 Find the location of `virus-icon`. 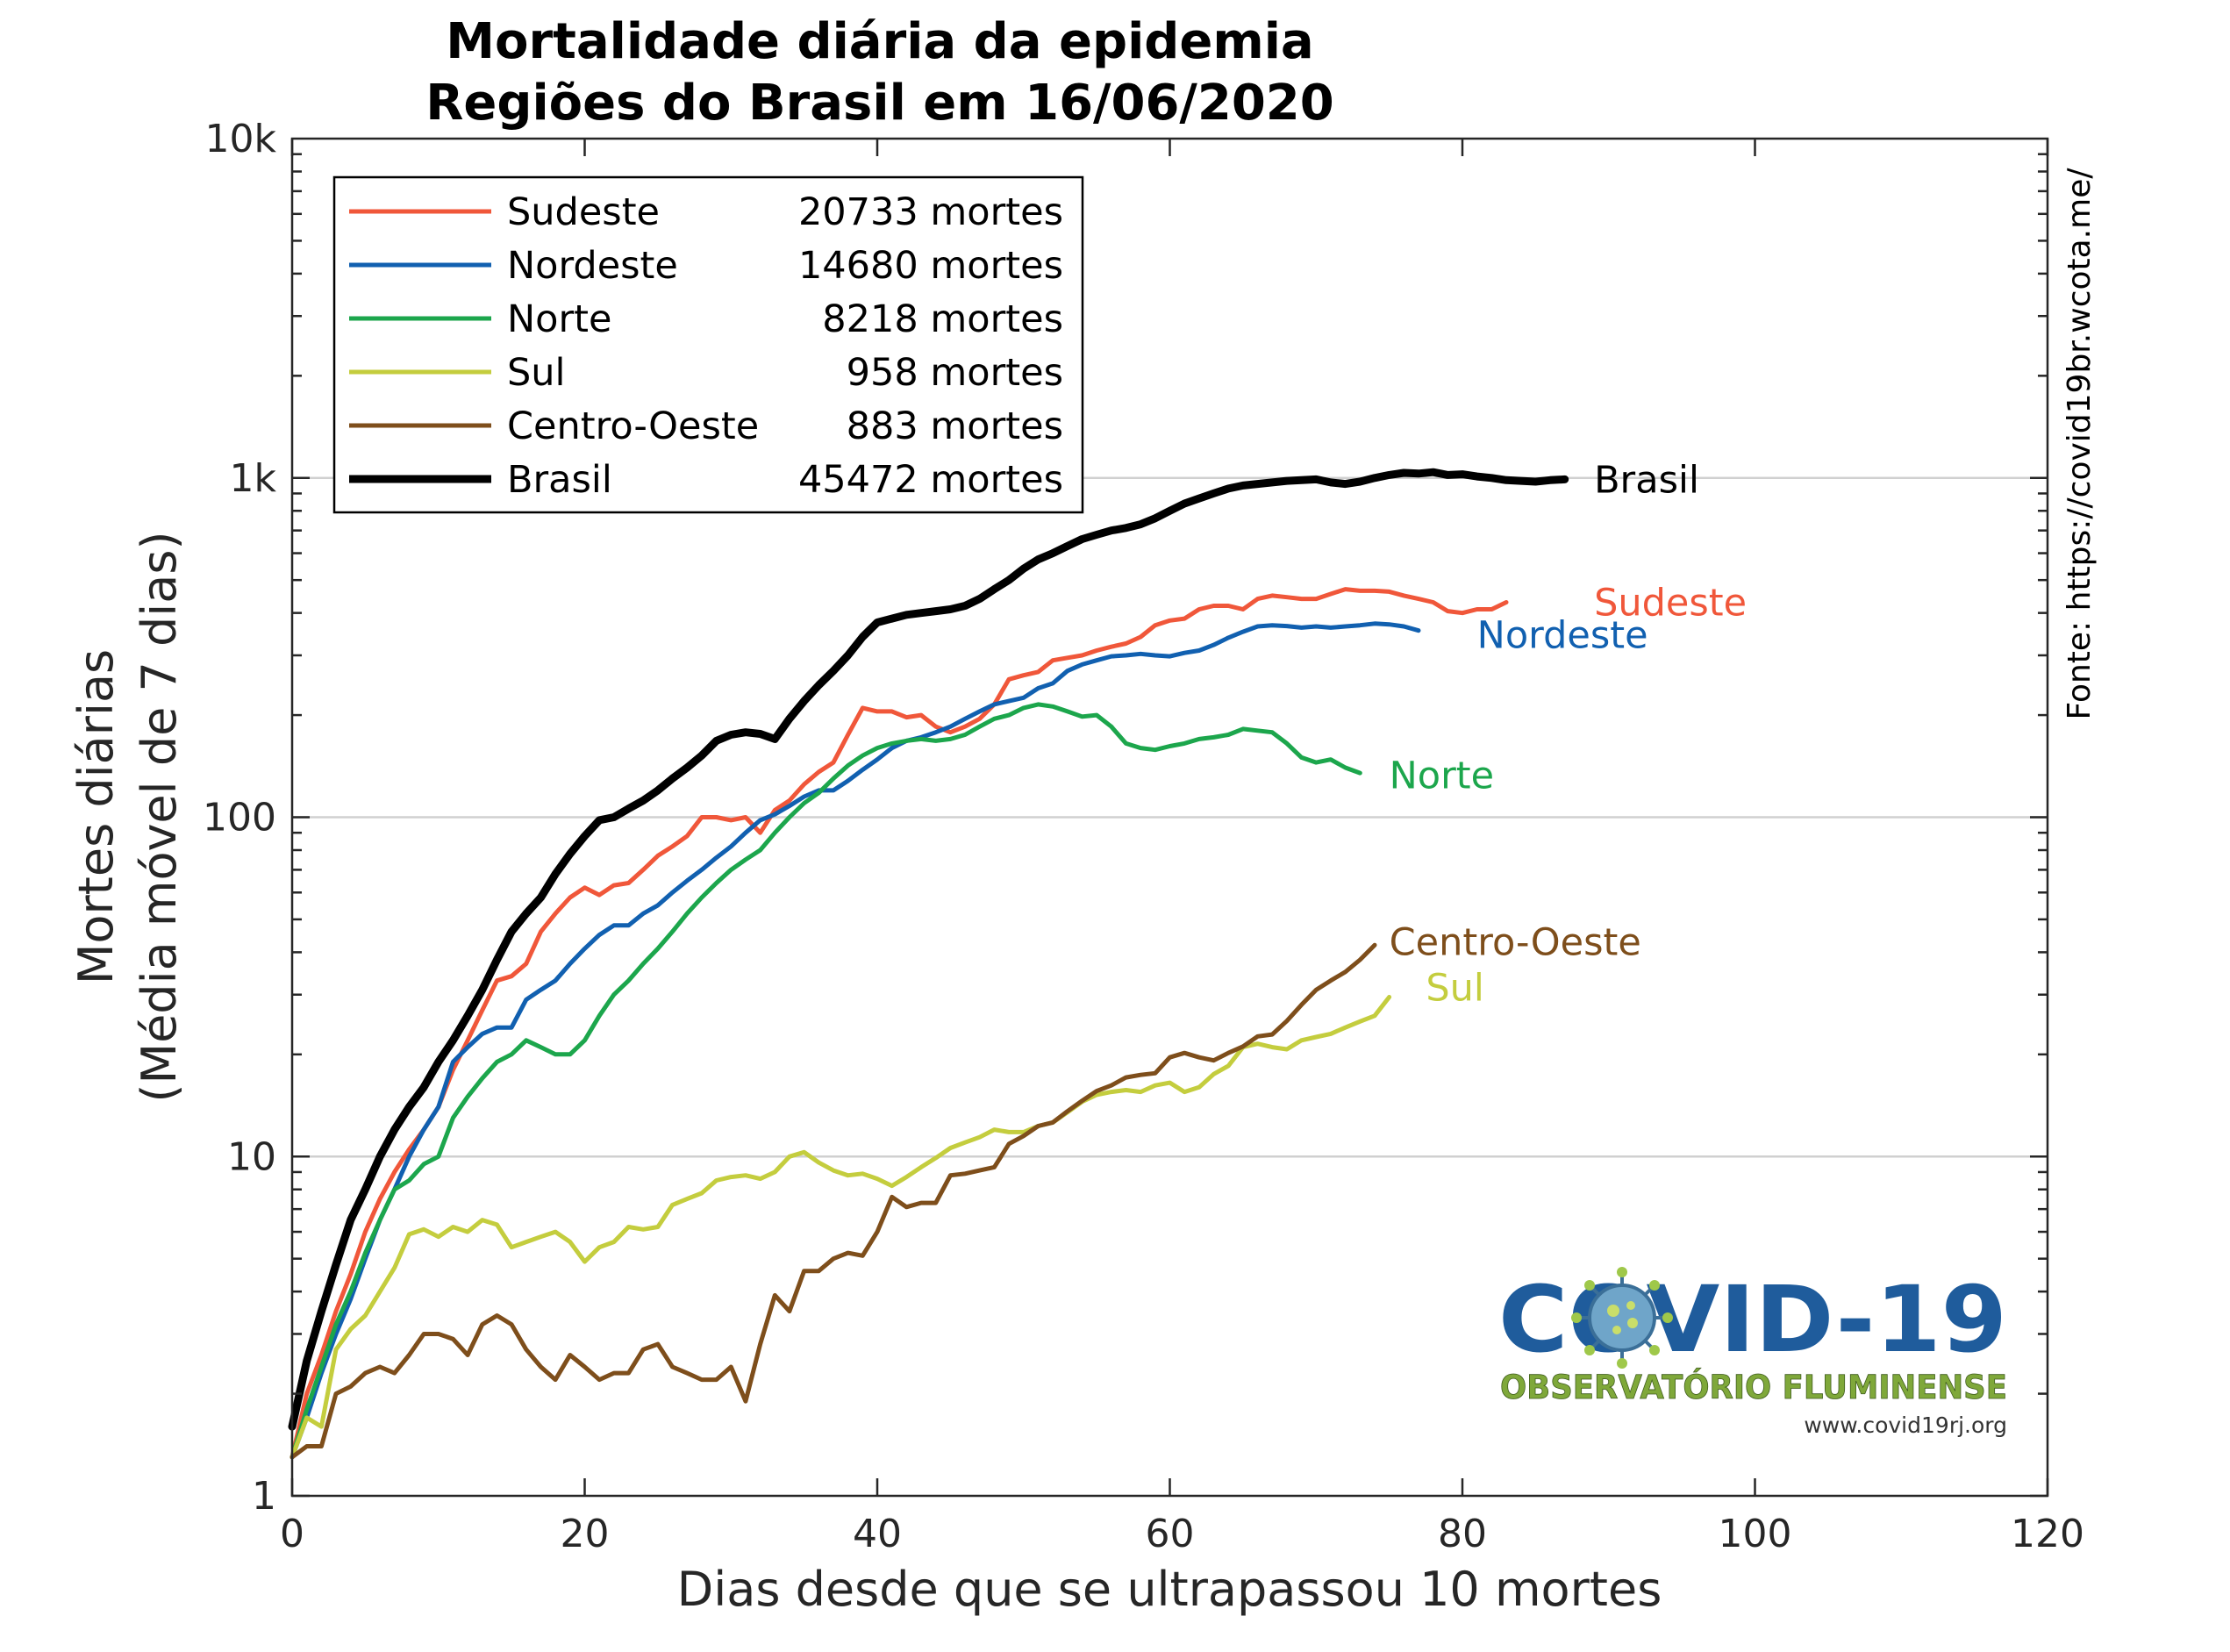

virus-icon is located at coordinates (1622, 1318).